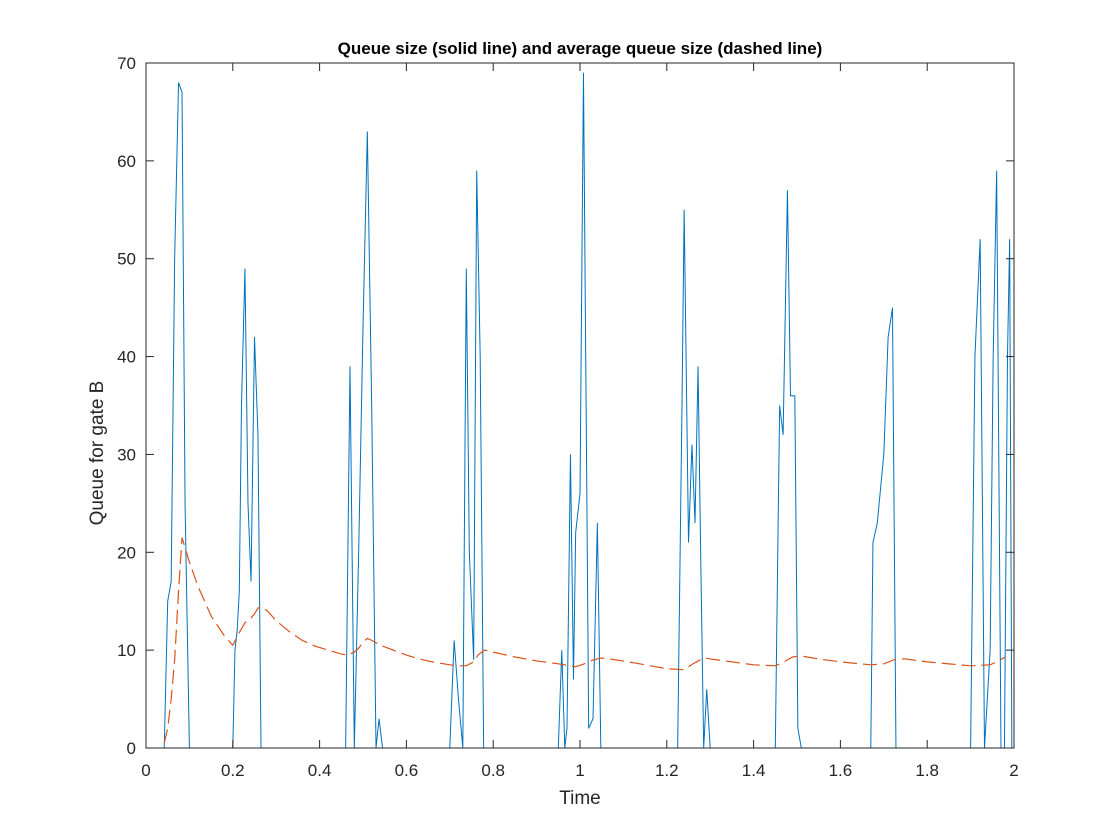  I want to click on x-tick-label: 0.6, so click(407, 770).